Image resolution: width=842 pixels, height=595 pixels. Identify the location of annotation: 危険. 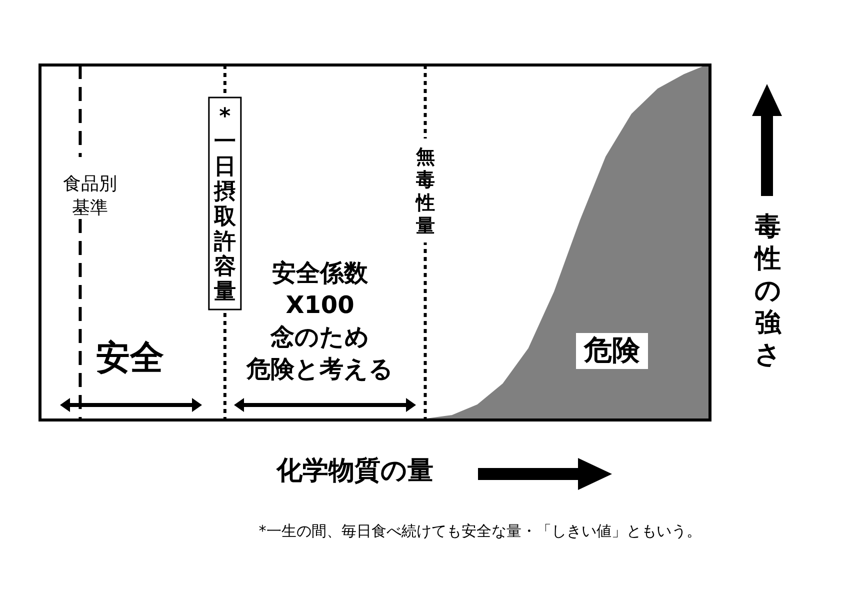
(612, 349).